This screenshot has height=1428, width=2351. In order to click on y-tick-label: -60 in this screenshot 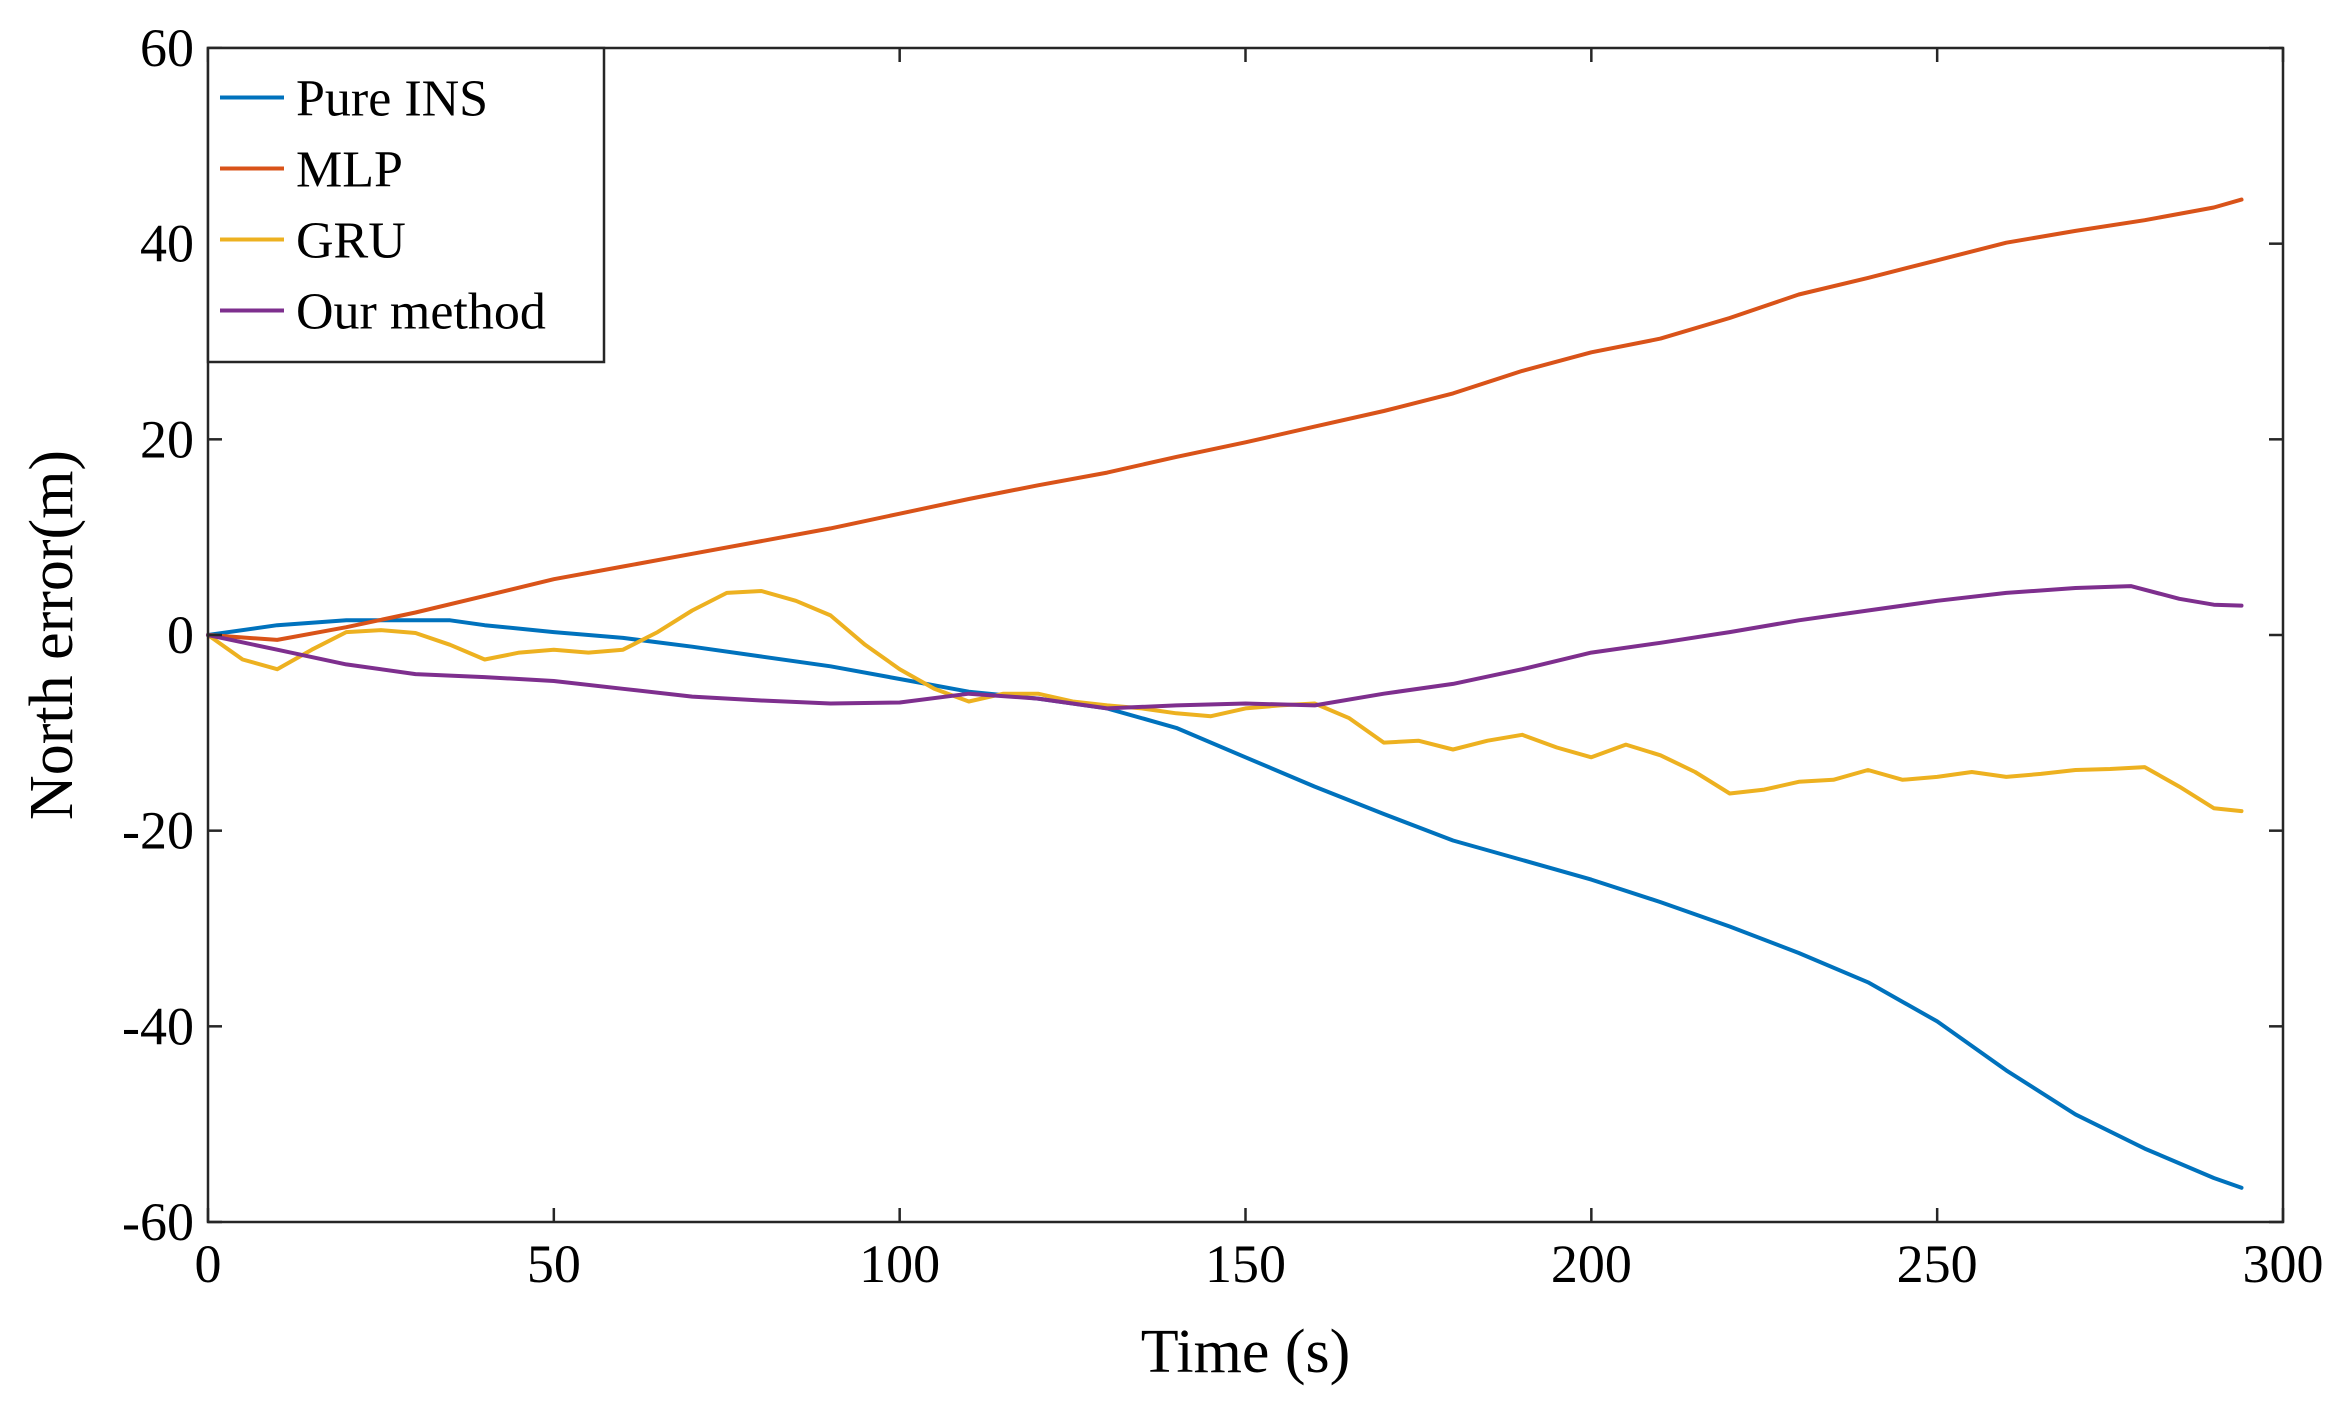, I will do `click(158, 1222)`.